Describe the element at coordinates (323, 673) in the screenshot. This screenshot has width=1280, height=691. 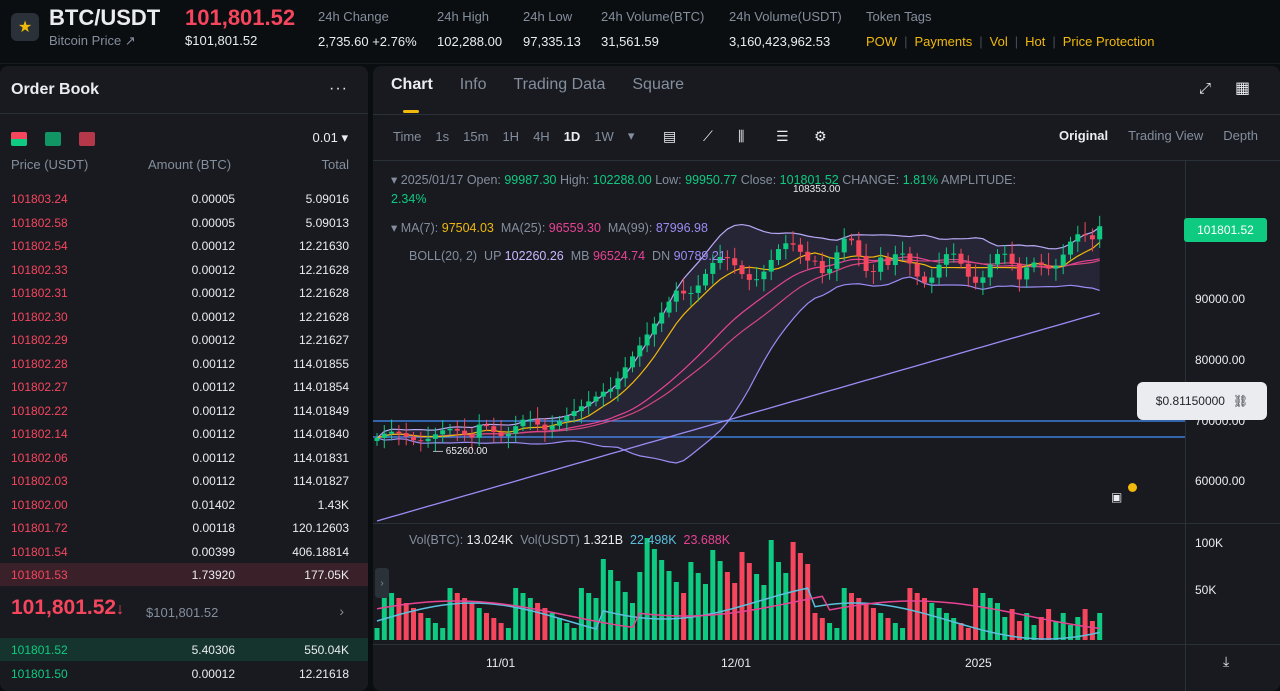
I see `row-total: 12.21618` at that location.